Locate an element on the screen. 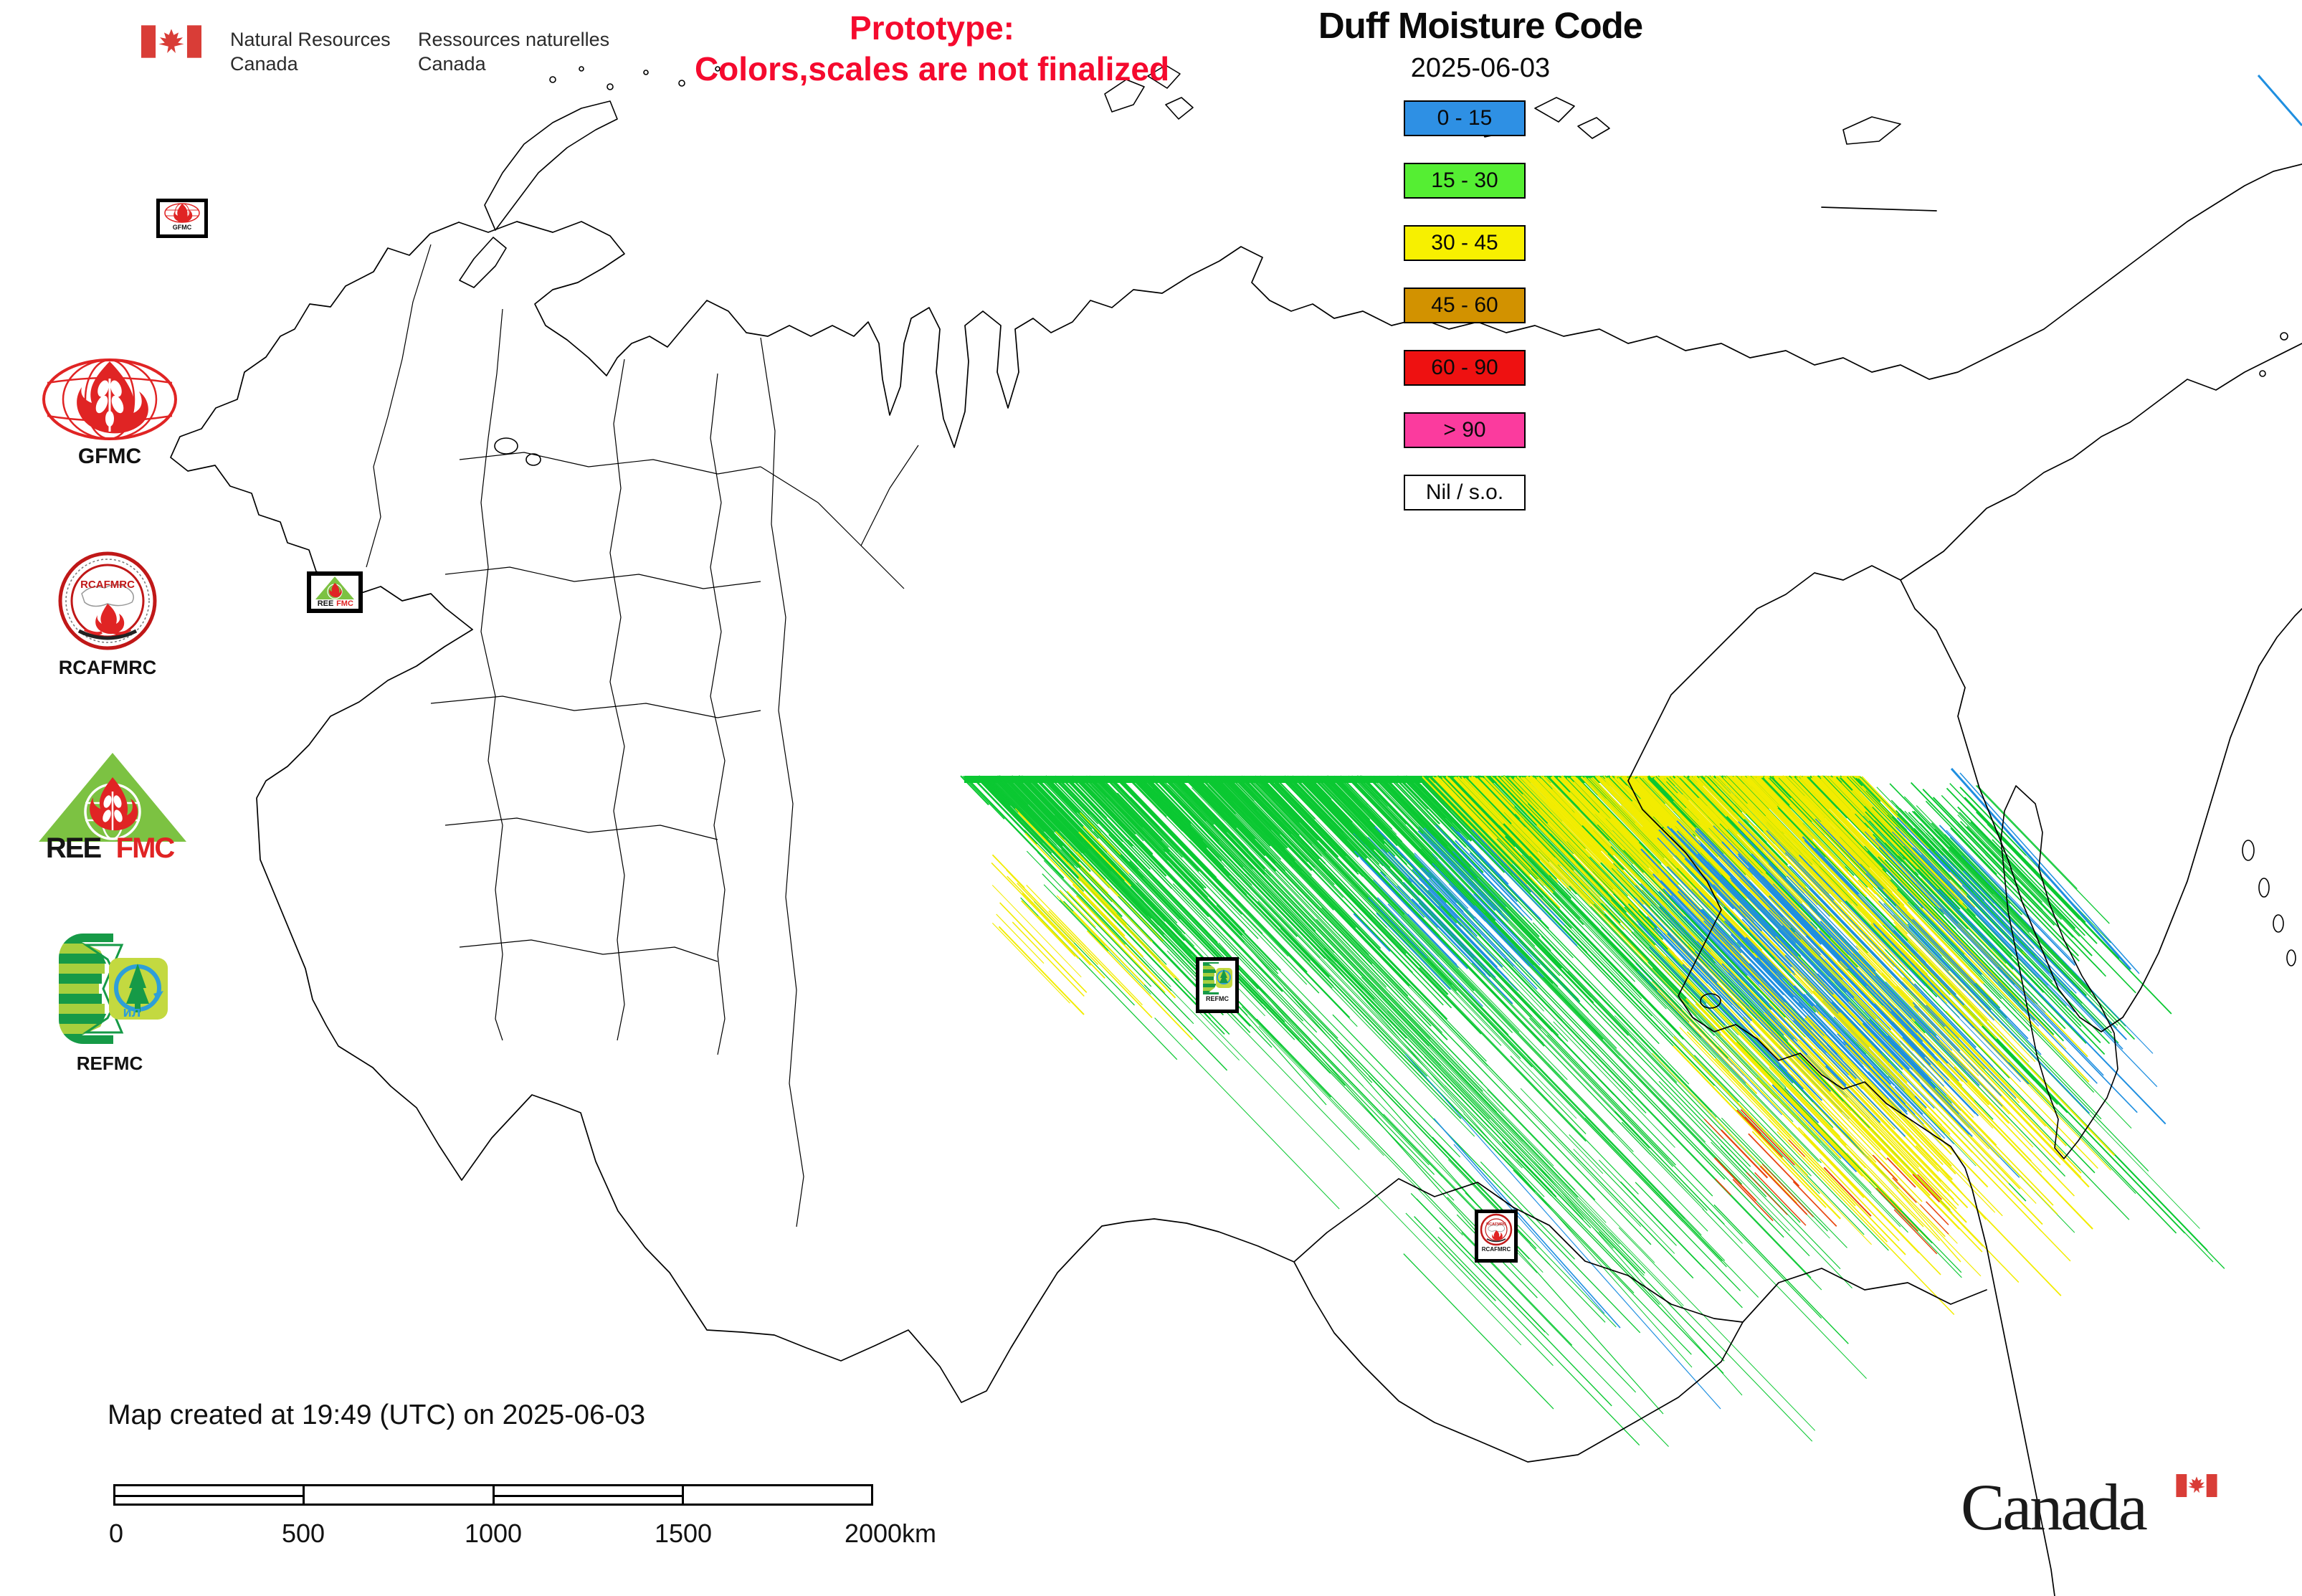 The width and height of the screenshot is (2302, 1596). nrcan-en-line1: Natural Resources is located at coordinates (310, 39).